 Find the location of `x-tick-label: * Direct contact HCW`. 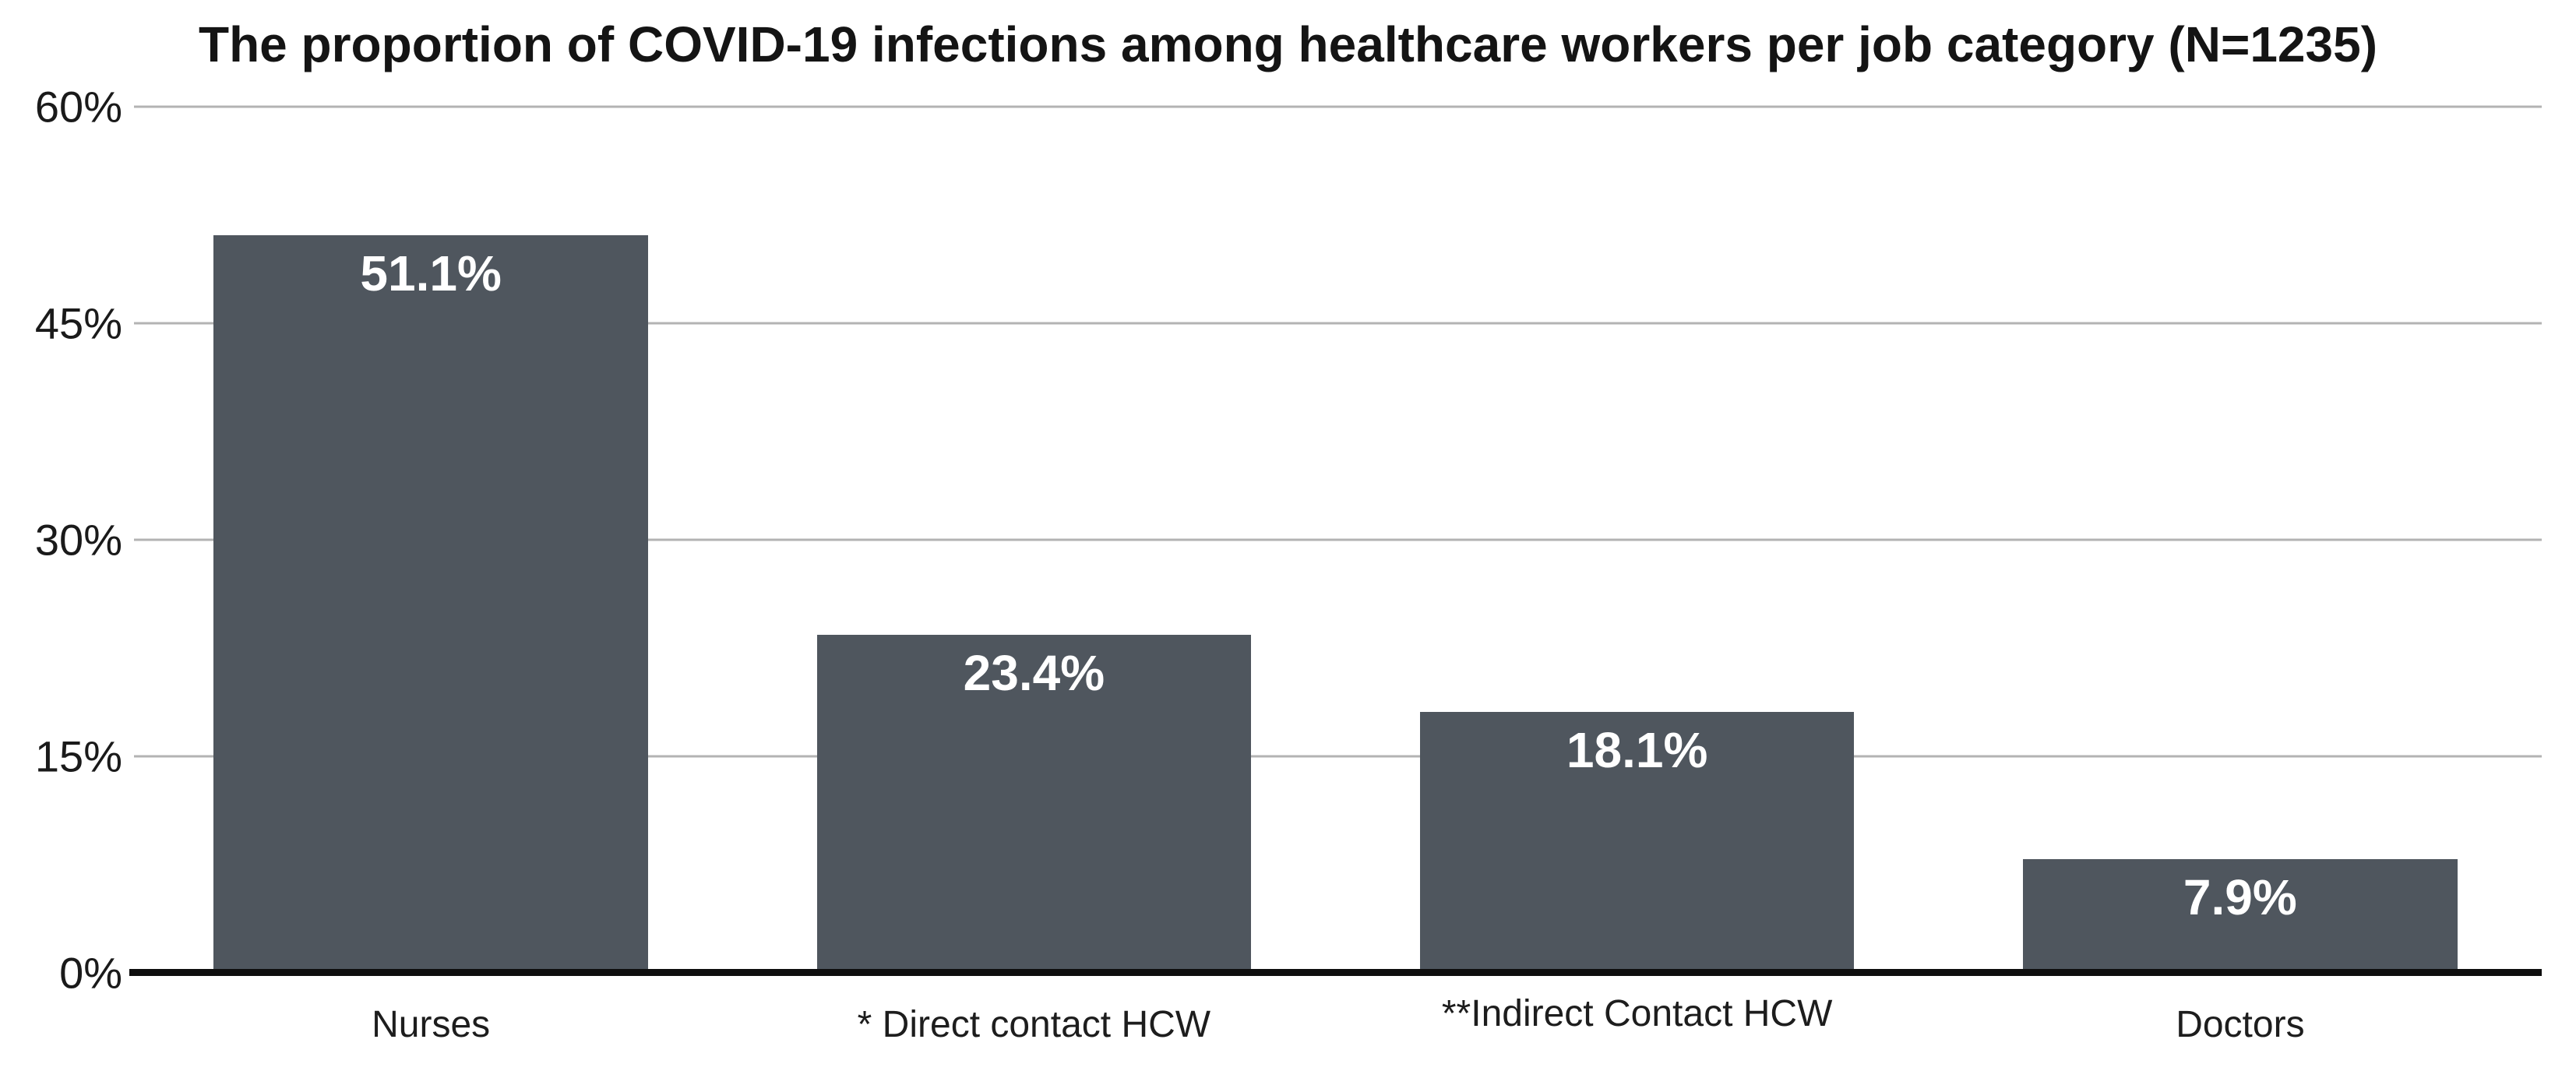

x-tick-label: * Direct contact HCW is located at coordinates (1034, 1024).